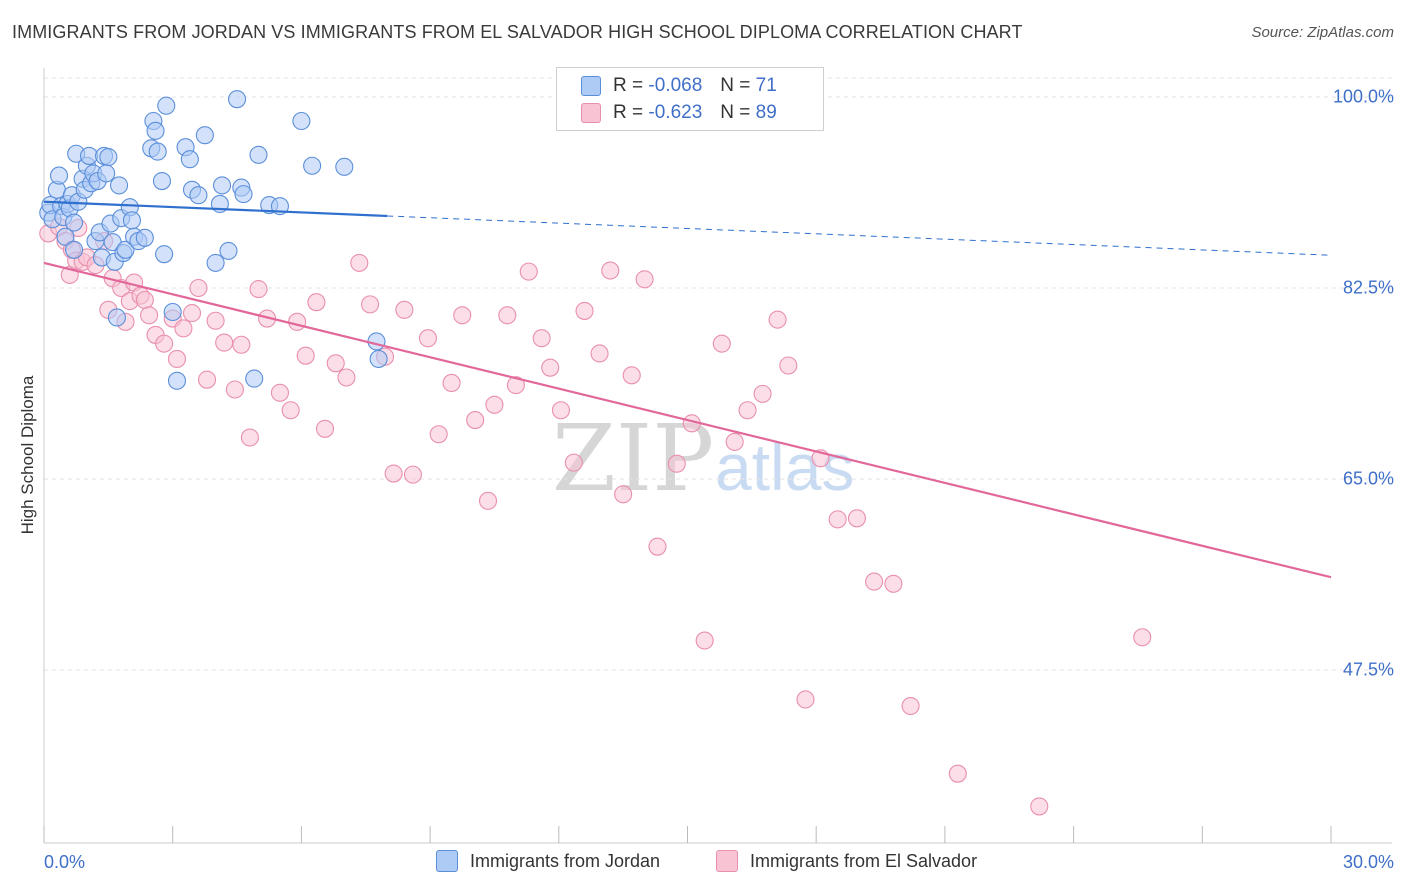 The height and width of the screenshot is (892, 1406). Describe the element at coordinates (727, 861) in the screenshot. I see `legend-salvador-swatch` at that location.